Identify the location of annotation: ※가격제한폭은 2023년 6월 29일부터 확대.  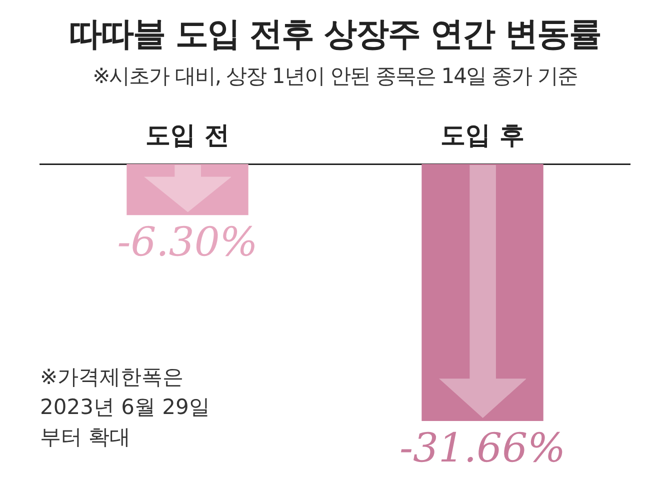
(125, 407).